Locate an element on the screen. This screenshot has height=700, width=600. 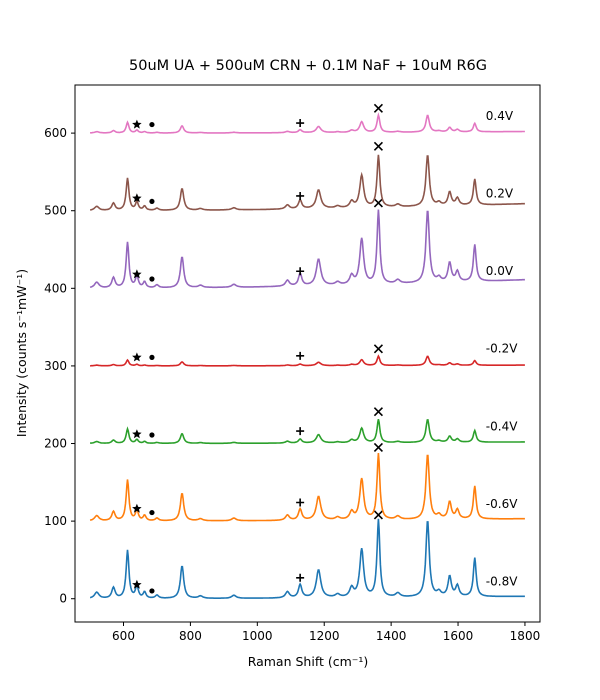
series-label-6: 0.4V is located at coordinates (500, 116).